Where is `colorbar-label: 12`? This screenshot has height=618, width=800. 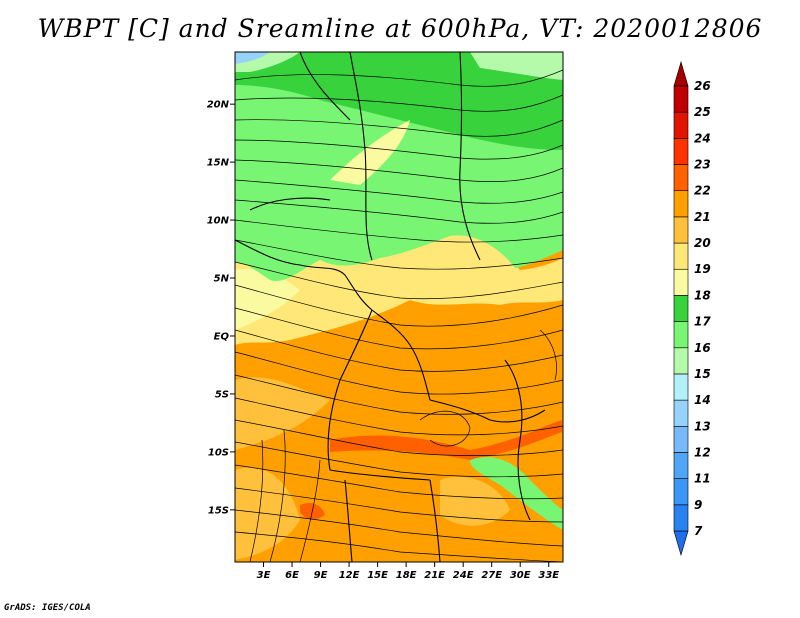
colorbar-label: 12 is located at coordinates (702, 452).